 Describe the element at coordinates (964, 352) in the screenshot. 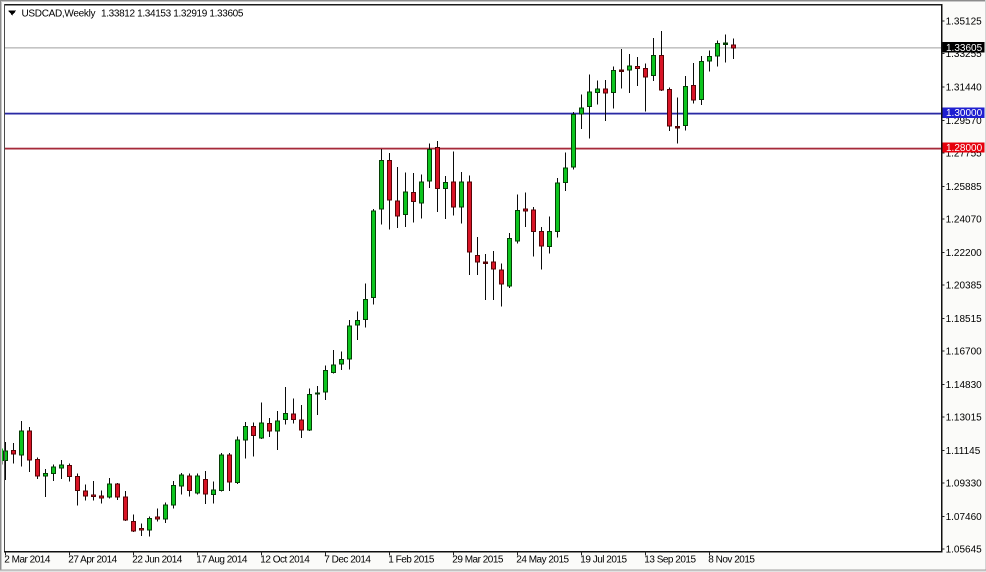

I see `svg-text: 1.16700` at that location.